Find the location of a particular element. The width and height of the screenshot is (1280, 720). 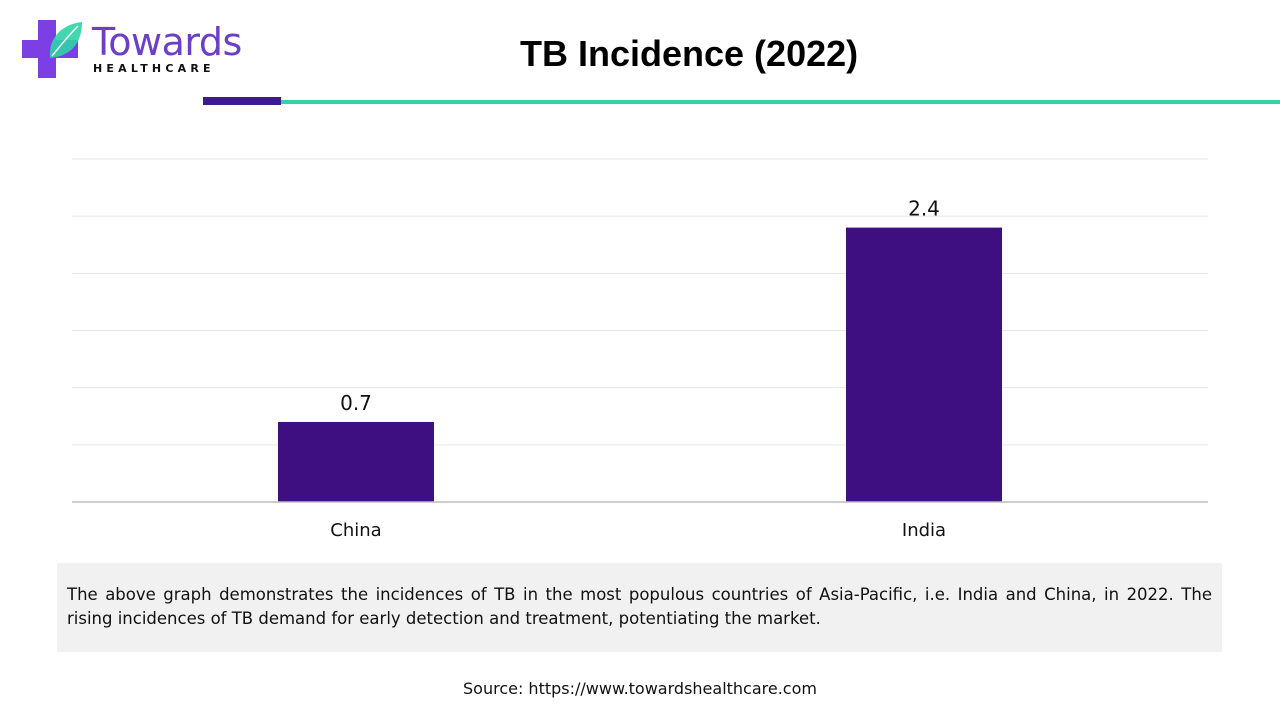

brand-logo: Towards HEALTHCARE is located at coordinates (131, 50).